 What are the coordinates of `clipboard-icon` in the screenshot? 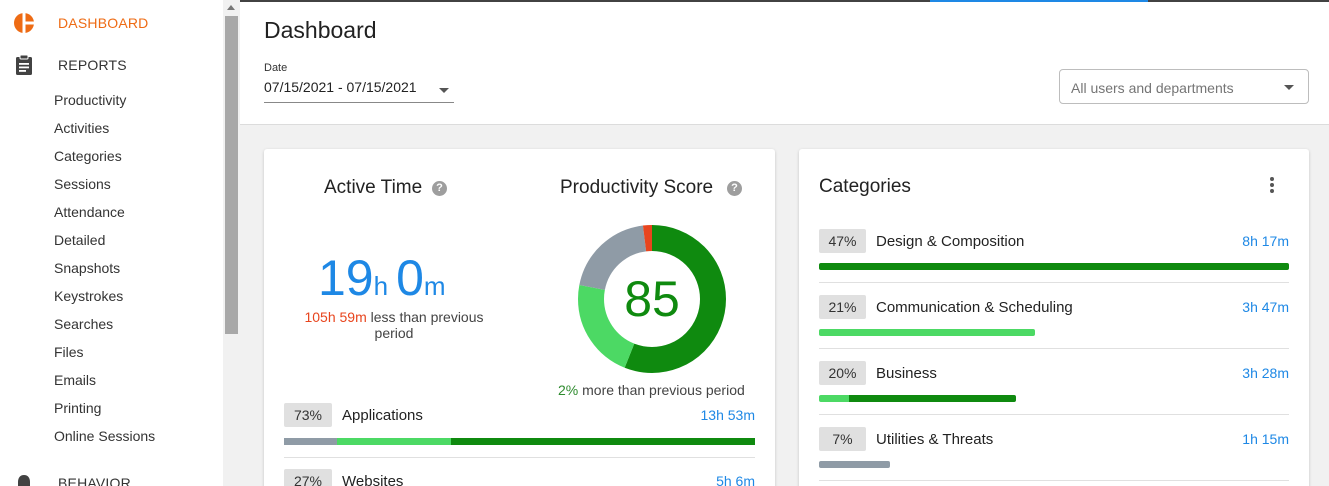 It's located at (24, 64).